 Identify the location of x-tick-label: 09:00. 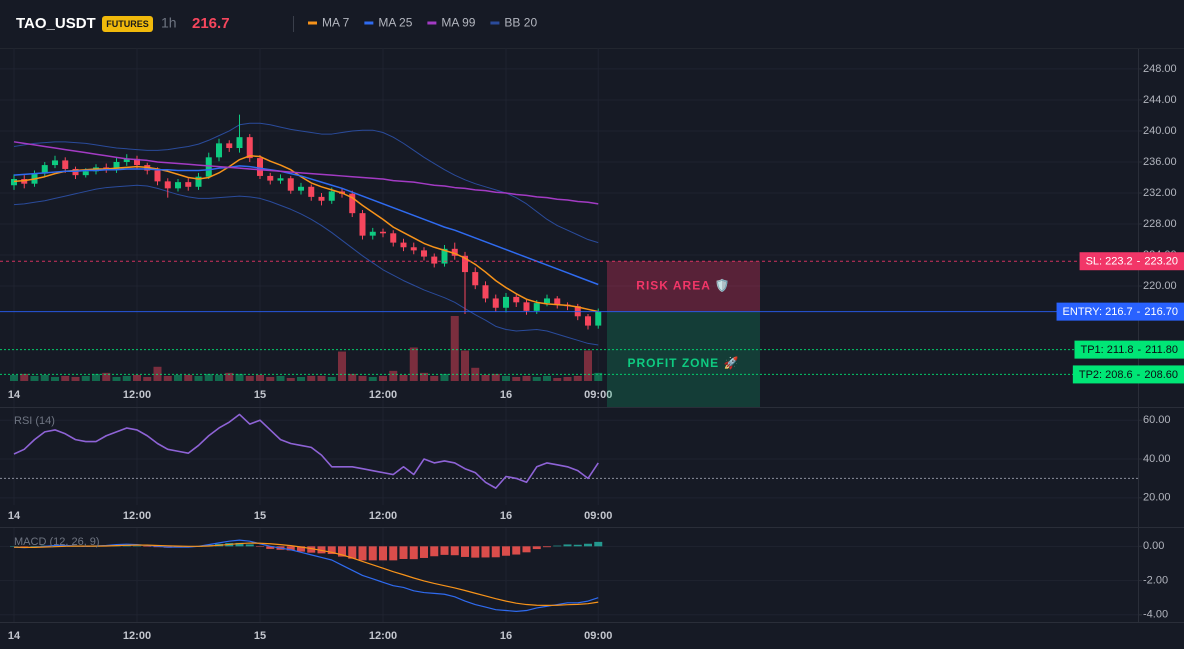
(598, 395).